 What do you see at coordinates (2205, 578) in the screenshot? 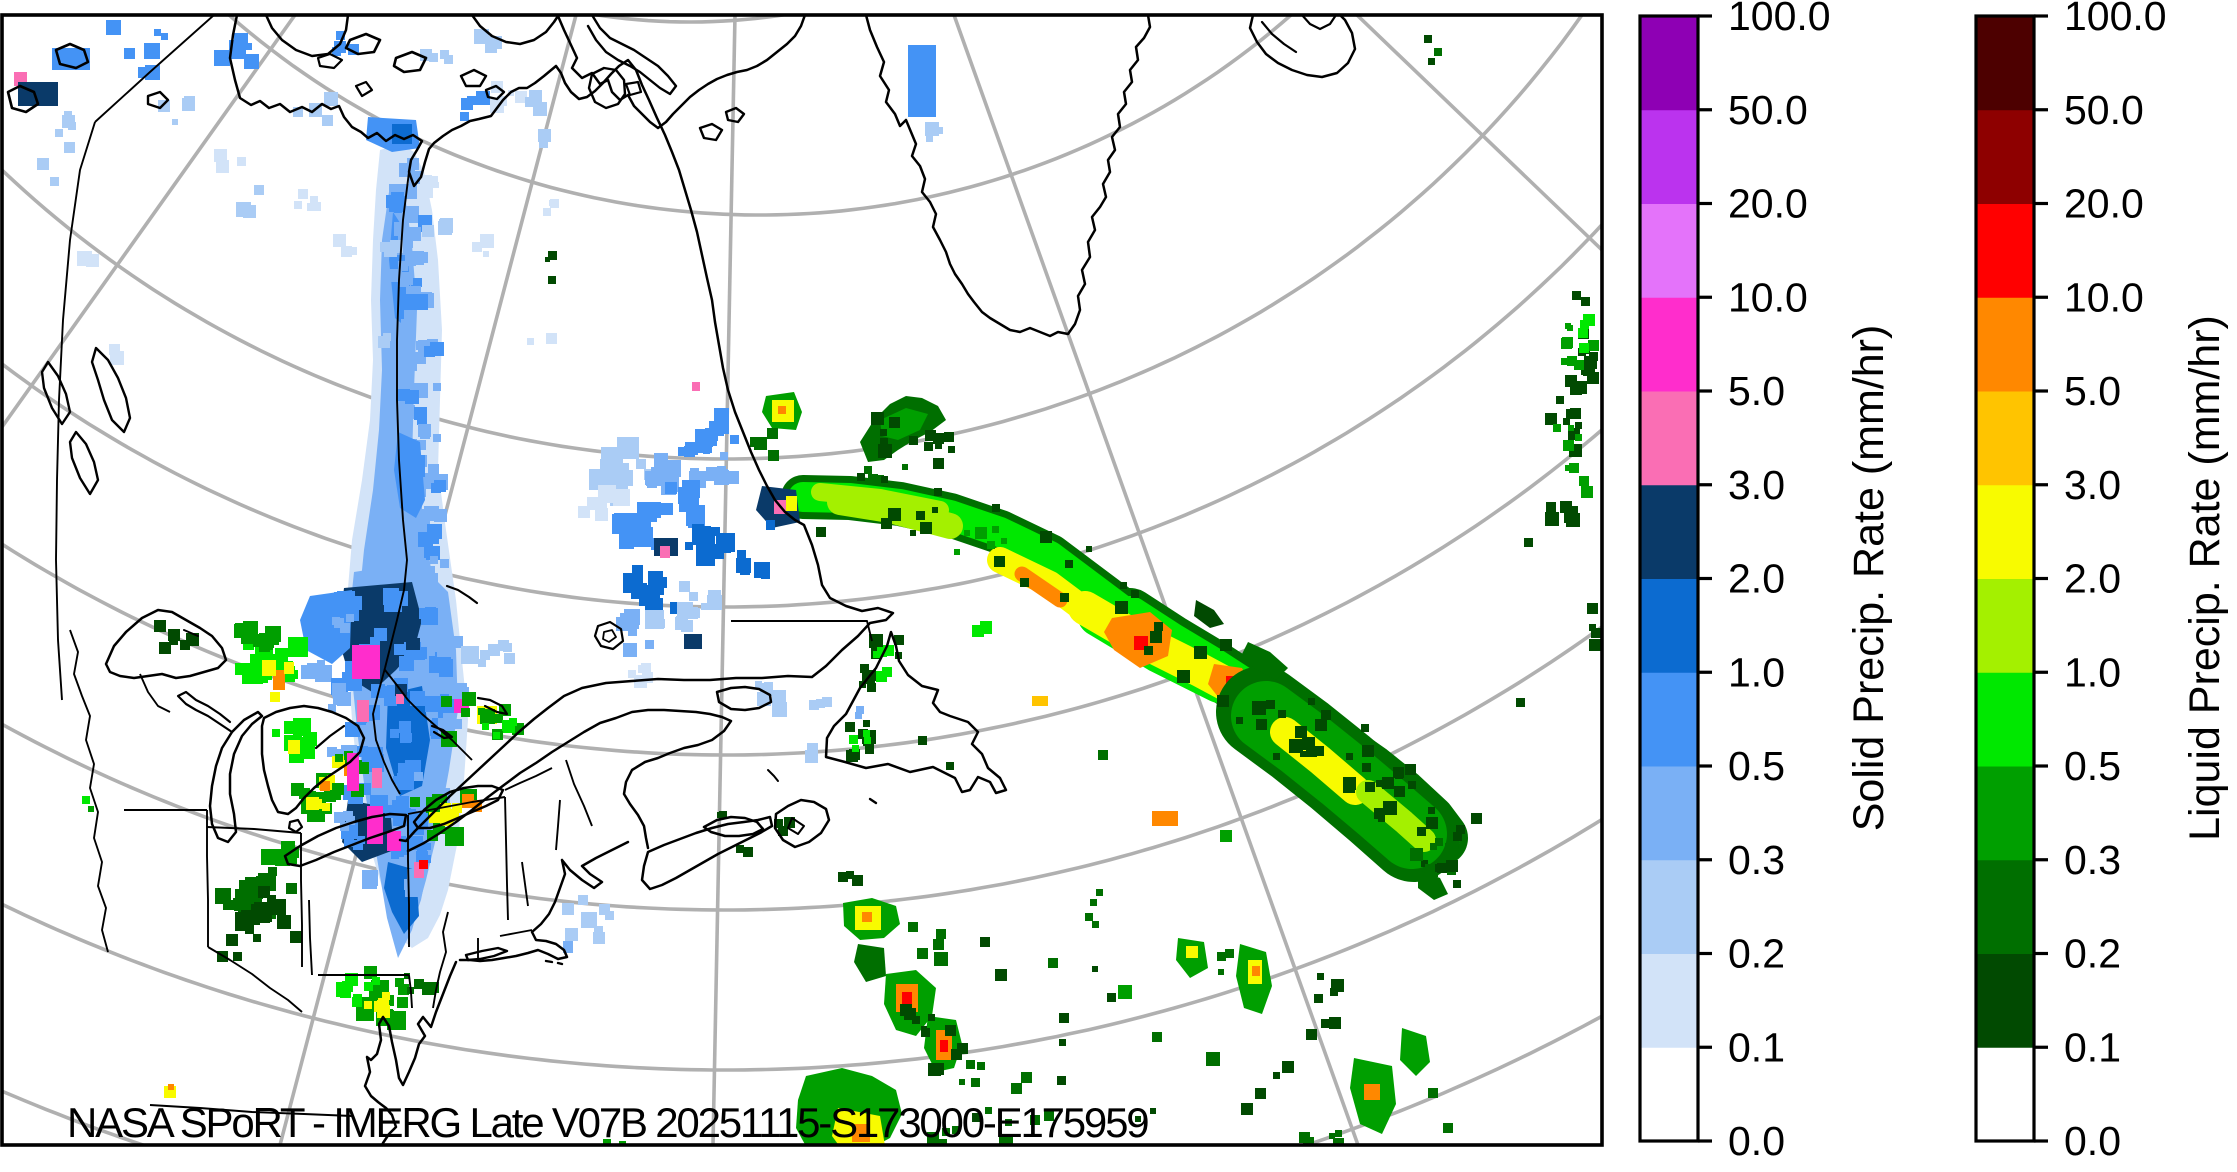
I see `svg-text: Liquid Precip. Rate (mm/hr)` at bounding box center [2205, 578].